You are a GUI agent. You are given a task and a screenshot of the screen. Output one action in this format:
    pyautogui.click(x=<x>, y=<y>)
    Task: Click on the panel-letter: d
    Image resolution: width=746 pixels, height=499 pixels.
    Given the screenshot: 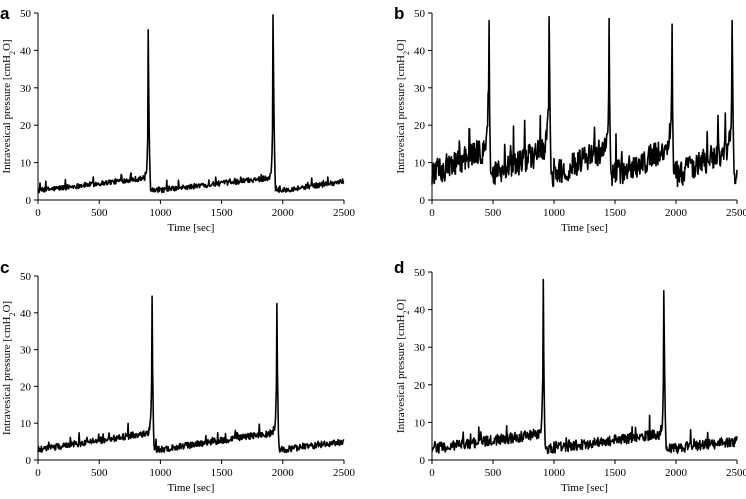 What is the action you would take?
    pyautogui.click(x=399, y=267)
    